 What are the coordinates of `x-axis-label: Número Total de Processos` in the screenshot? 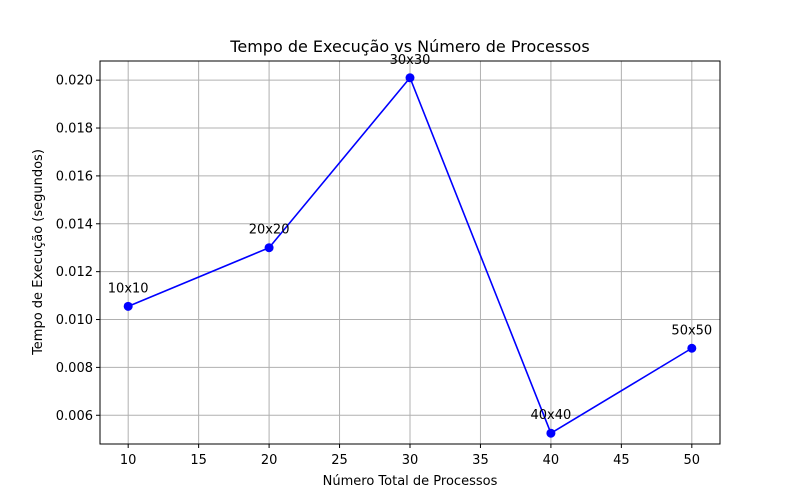 It's located at (410, 481).